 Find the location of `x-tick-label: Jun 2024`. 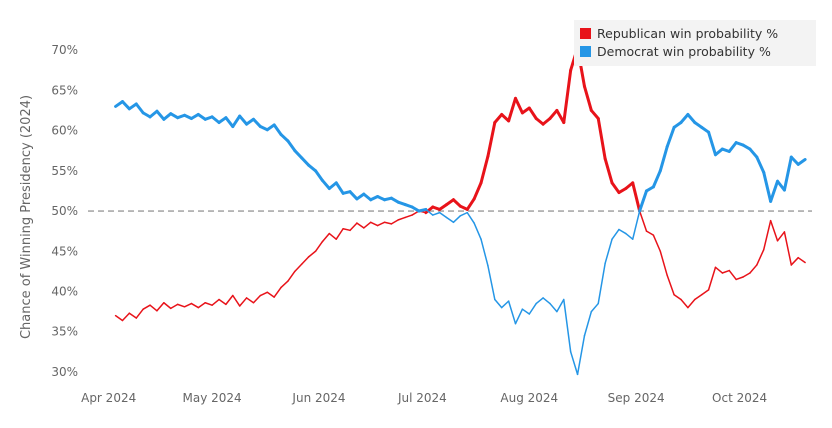

x-tick-label: Jun 2024 is located at coordinates (318, 398).